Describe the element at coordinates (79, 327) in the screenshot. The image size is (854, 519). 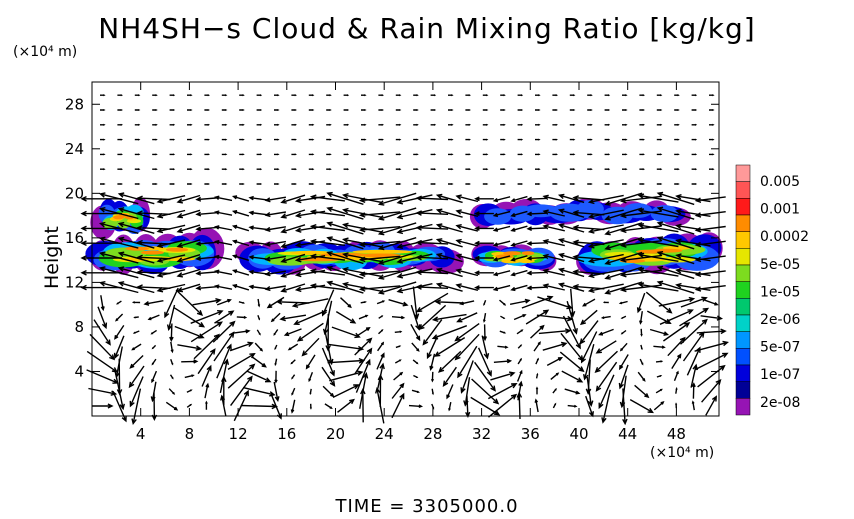
I see `y-tick-label: 8` at that location.